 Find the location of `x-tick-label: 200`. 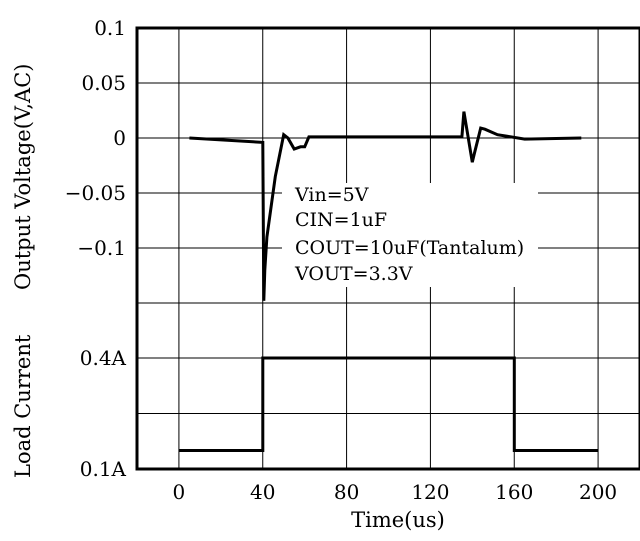

x-tick-label: 200 is located at coordinates (598, 492).